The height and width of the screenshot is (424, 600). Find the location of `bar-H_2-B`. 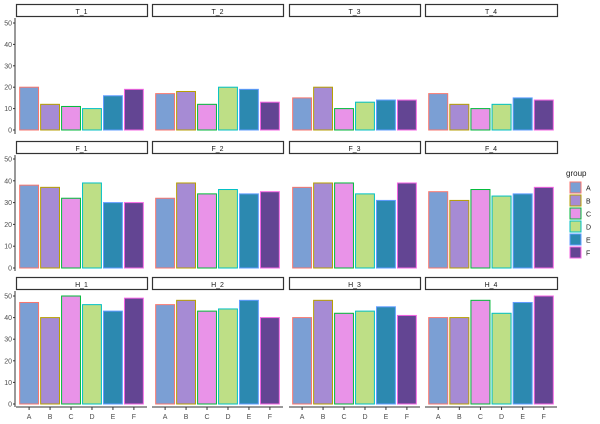

bar-H_2-B is located at coordinates (186, 352).